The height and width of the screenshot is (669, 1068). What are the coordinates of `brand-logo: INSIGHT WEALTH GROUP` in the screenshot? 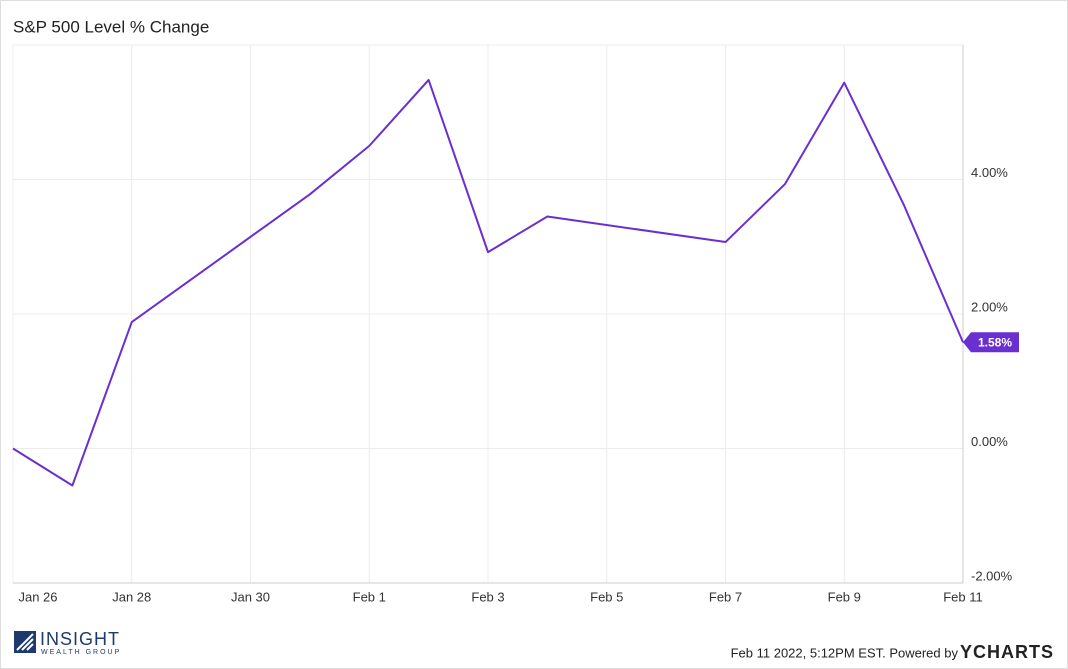 It's located at (67, 642).